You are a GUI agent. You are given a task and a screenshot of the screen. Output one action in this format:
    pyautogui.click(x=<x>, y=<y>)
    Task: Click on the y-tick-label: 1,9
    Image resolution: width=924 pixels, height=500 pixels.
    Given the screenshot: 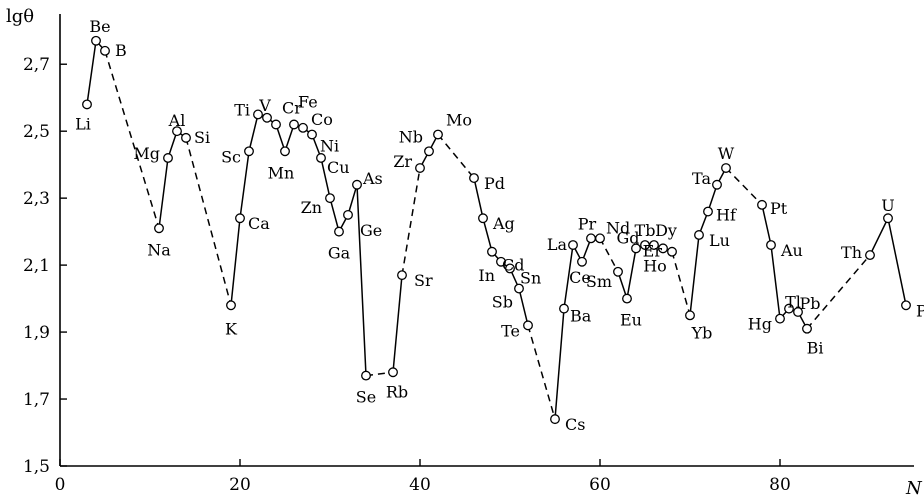 What is the action you would take?
    pyautogui.click(x=36, y=333)
    